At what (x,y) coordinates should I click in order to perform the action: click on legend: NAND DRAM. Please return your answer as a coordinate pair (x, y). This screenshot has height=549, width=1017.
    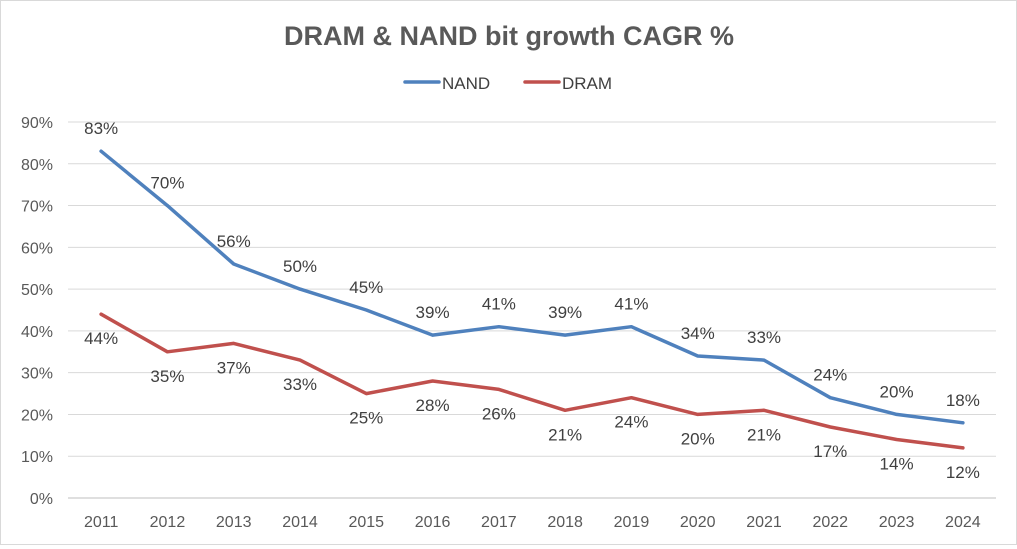
    Looking at the image, I should click on (507, 83).